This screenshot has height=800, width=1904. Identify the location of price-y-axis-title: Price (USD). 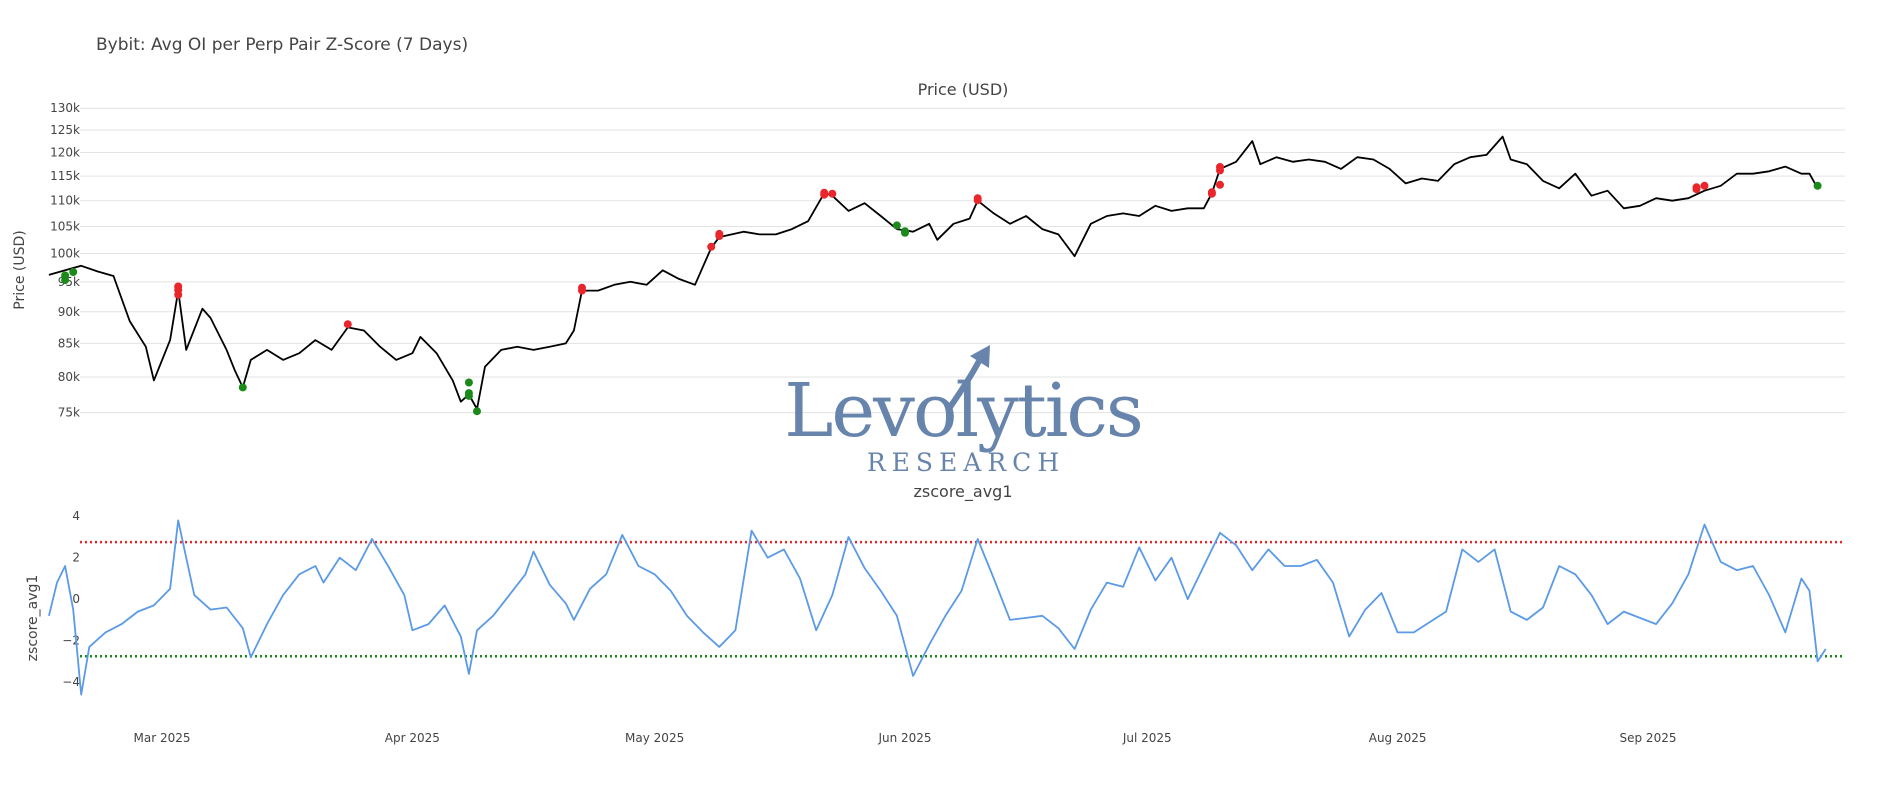
(20, 269).